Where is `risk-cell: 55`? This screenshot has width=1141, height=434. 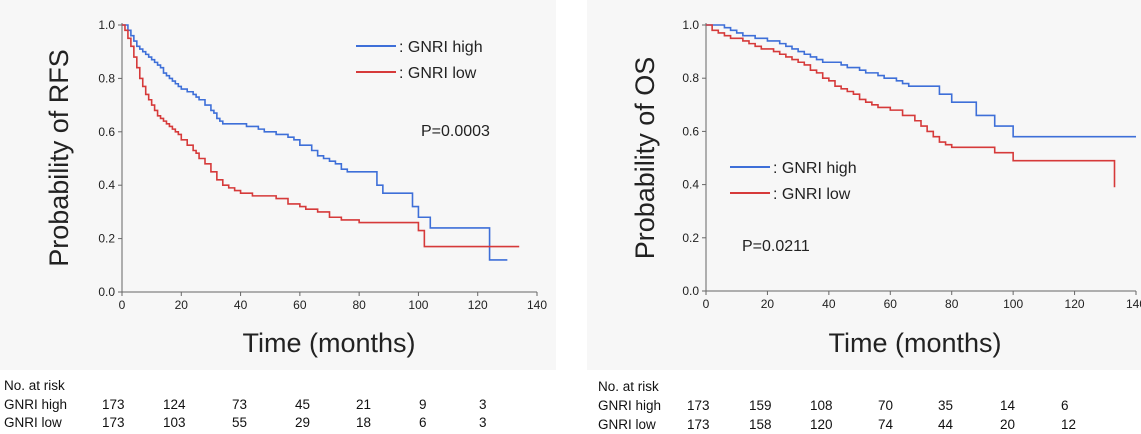 risk-cell: 55 is located at coordinates (240, 422).